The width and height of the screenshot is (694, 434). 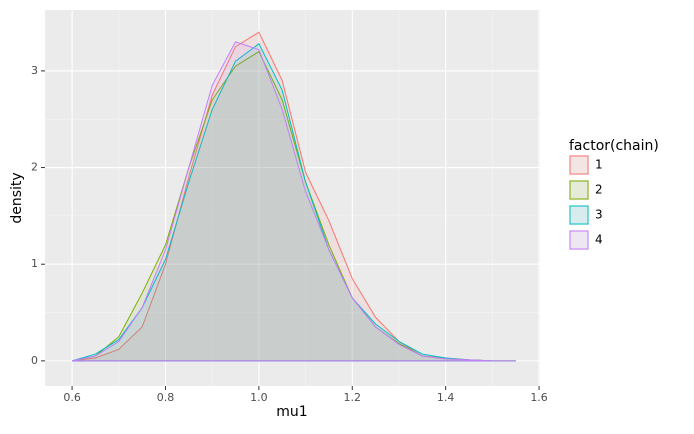 I want to click on x-tick-label: 0.8, so click(x=166, y=397).